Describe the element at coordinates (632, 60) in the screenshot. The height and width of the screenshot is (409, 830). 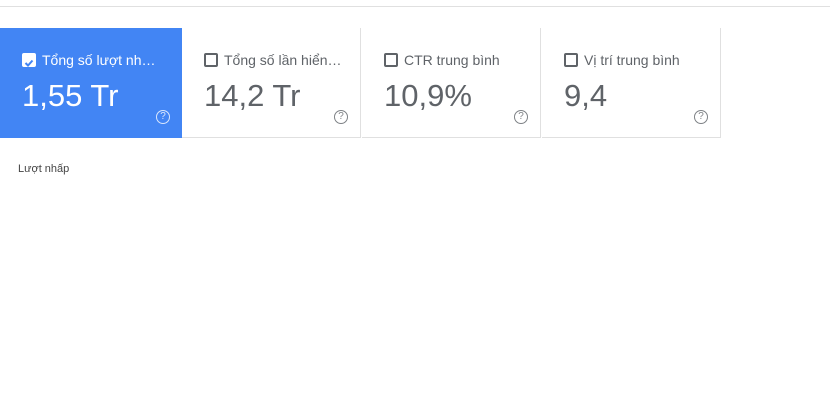
I see `metric-label: Vị trí trung bình` at that location.